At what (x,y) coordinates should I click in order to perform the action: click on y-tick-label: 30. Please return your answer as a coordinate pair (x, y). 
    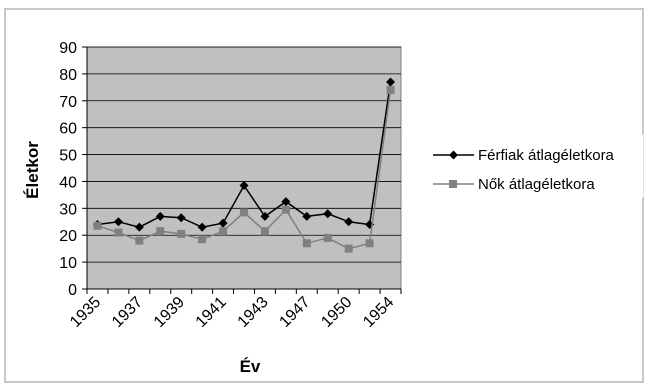
    Looking at the image, I should click on (68, 209).